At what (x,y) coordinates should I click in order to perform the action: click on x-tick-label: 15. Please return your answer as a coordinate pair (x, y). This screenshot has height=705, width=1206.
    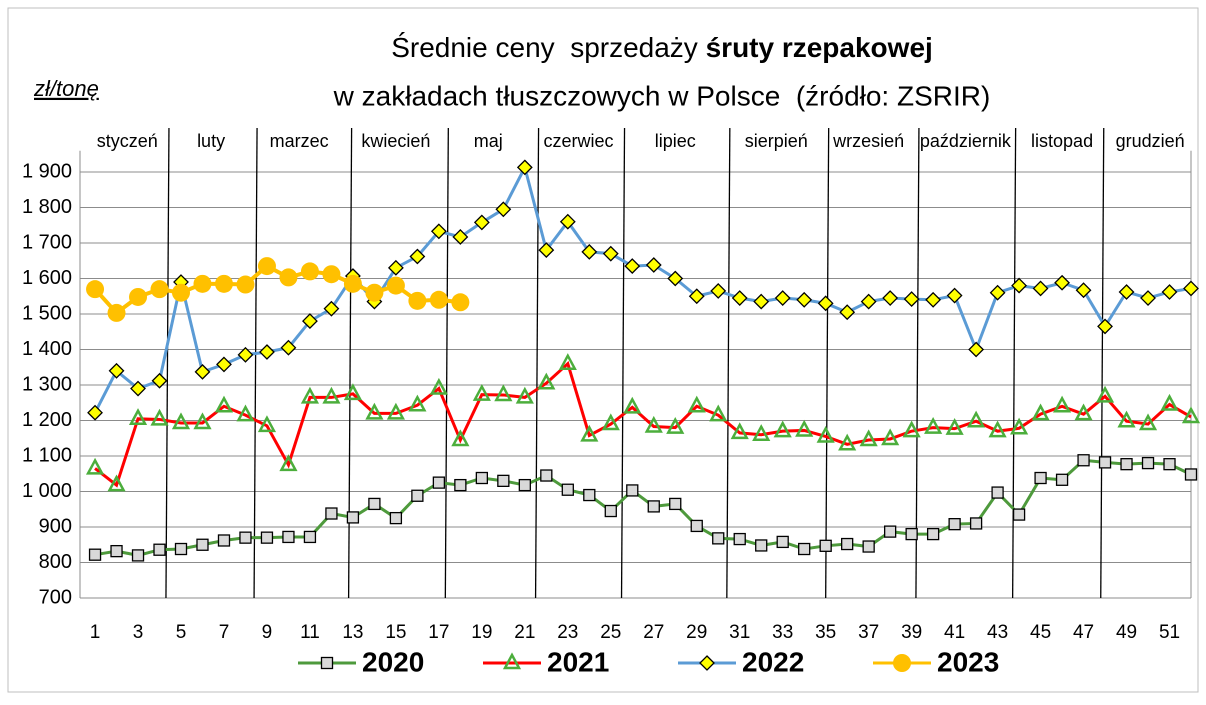
    Looking at the image, I should click on (395, 632).